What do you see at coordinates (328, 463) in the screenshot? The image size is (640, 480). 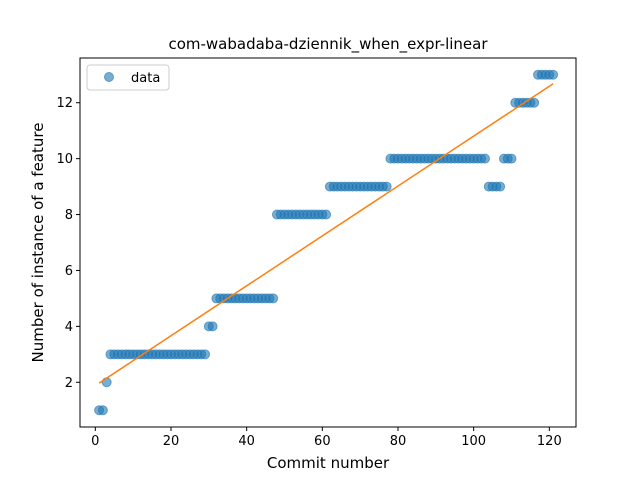 I see `x-axis-label: Commit number` at bounding box center [328, 463].